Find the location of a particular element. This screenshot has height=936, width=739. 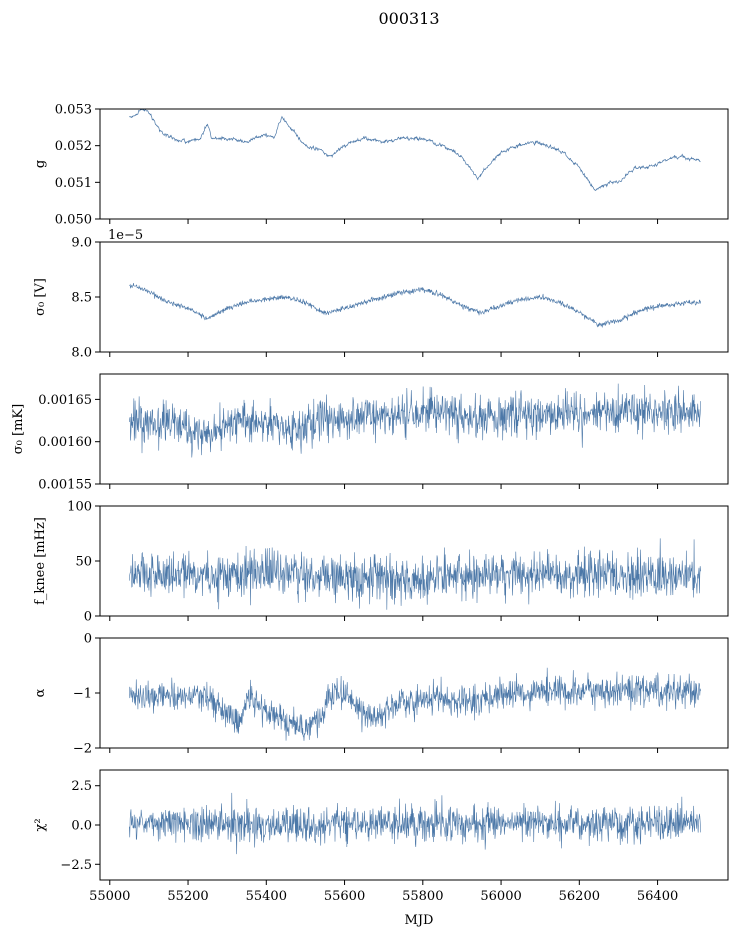

y-axis-label-alpha: α is located at coordinates (40, 692).